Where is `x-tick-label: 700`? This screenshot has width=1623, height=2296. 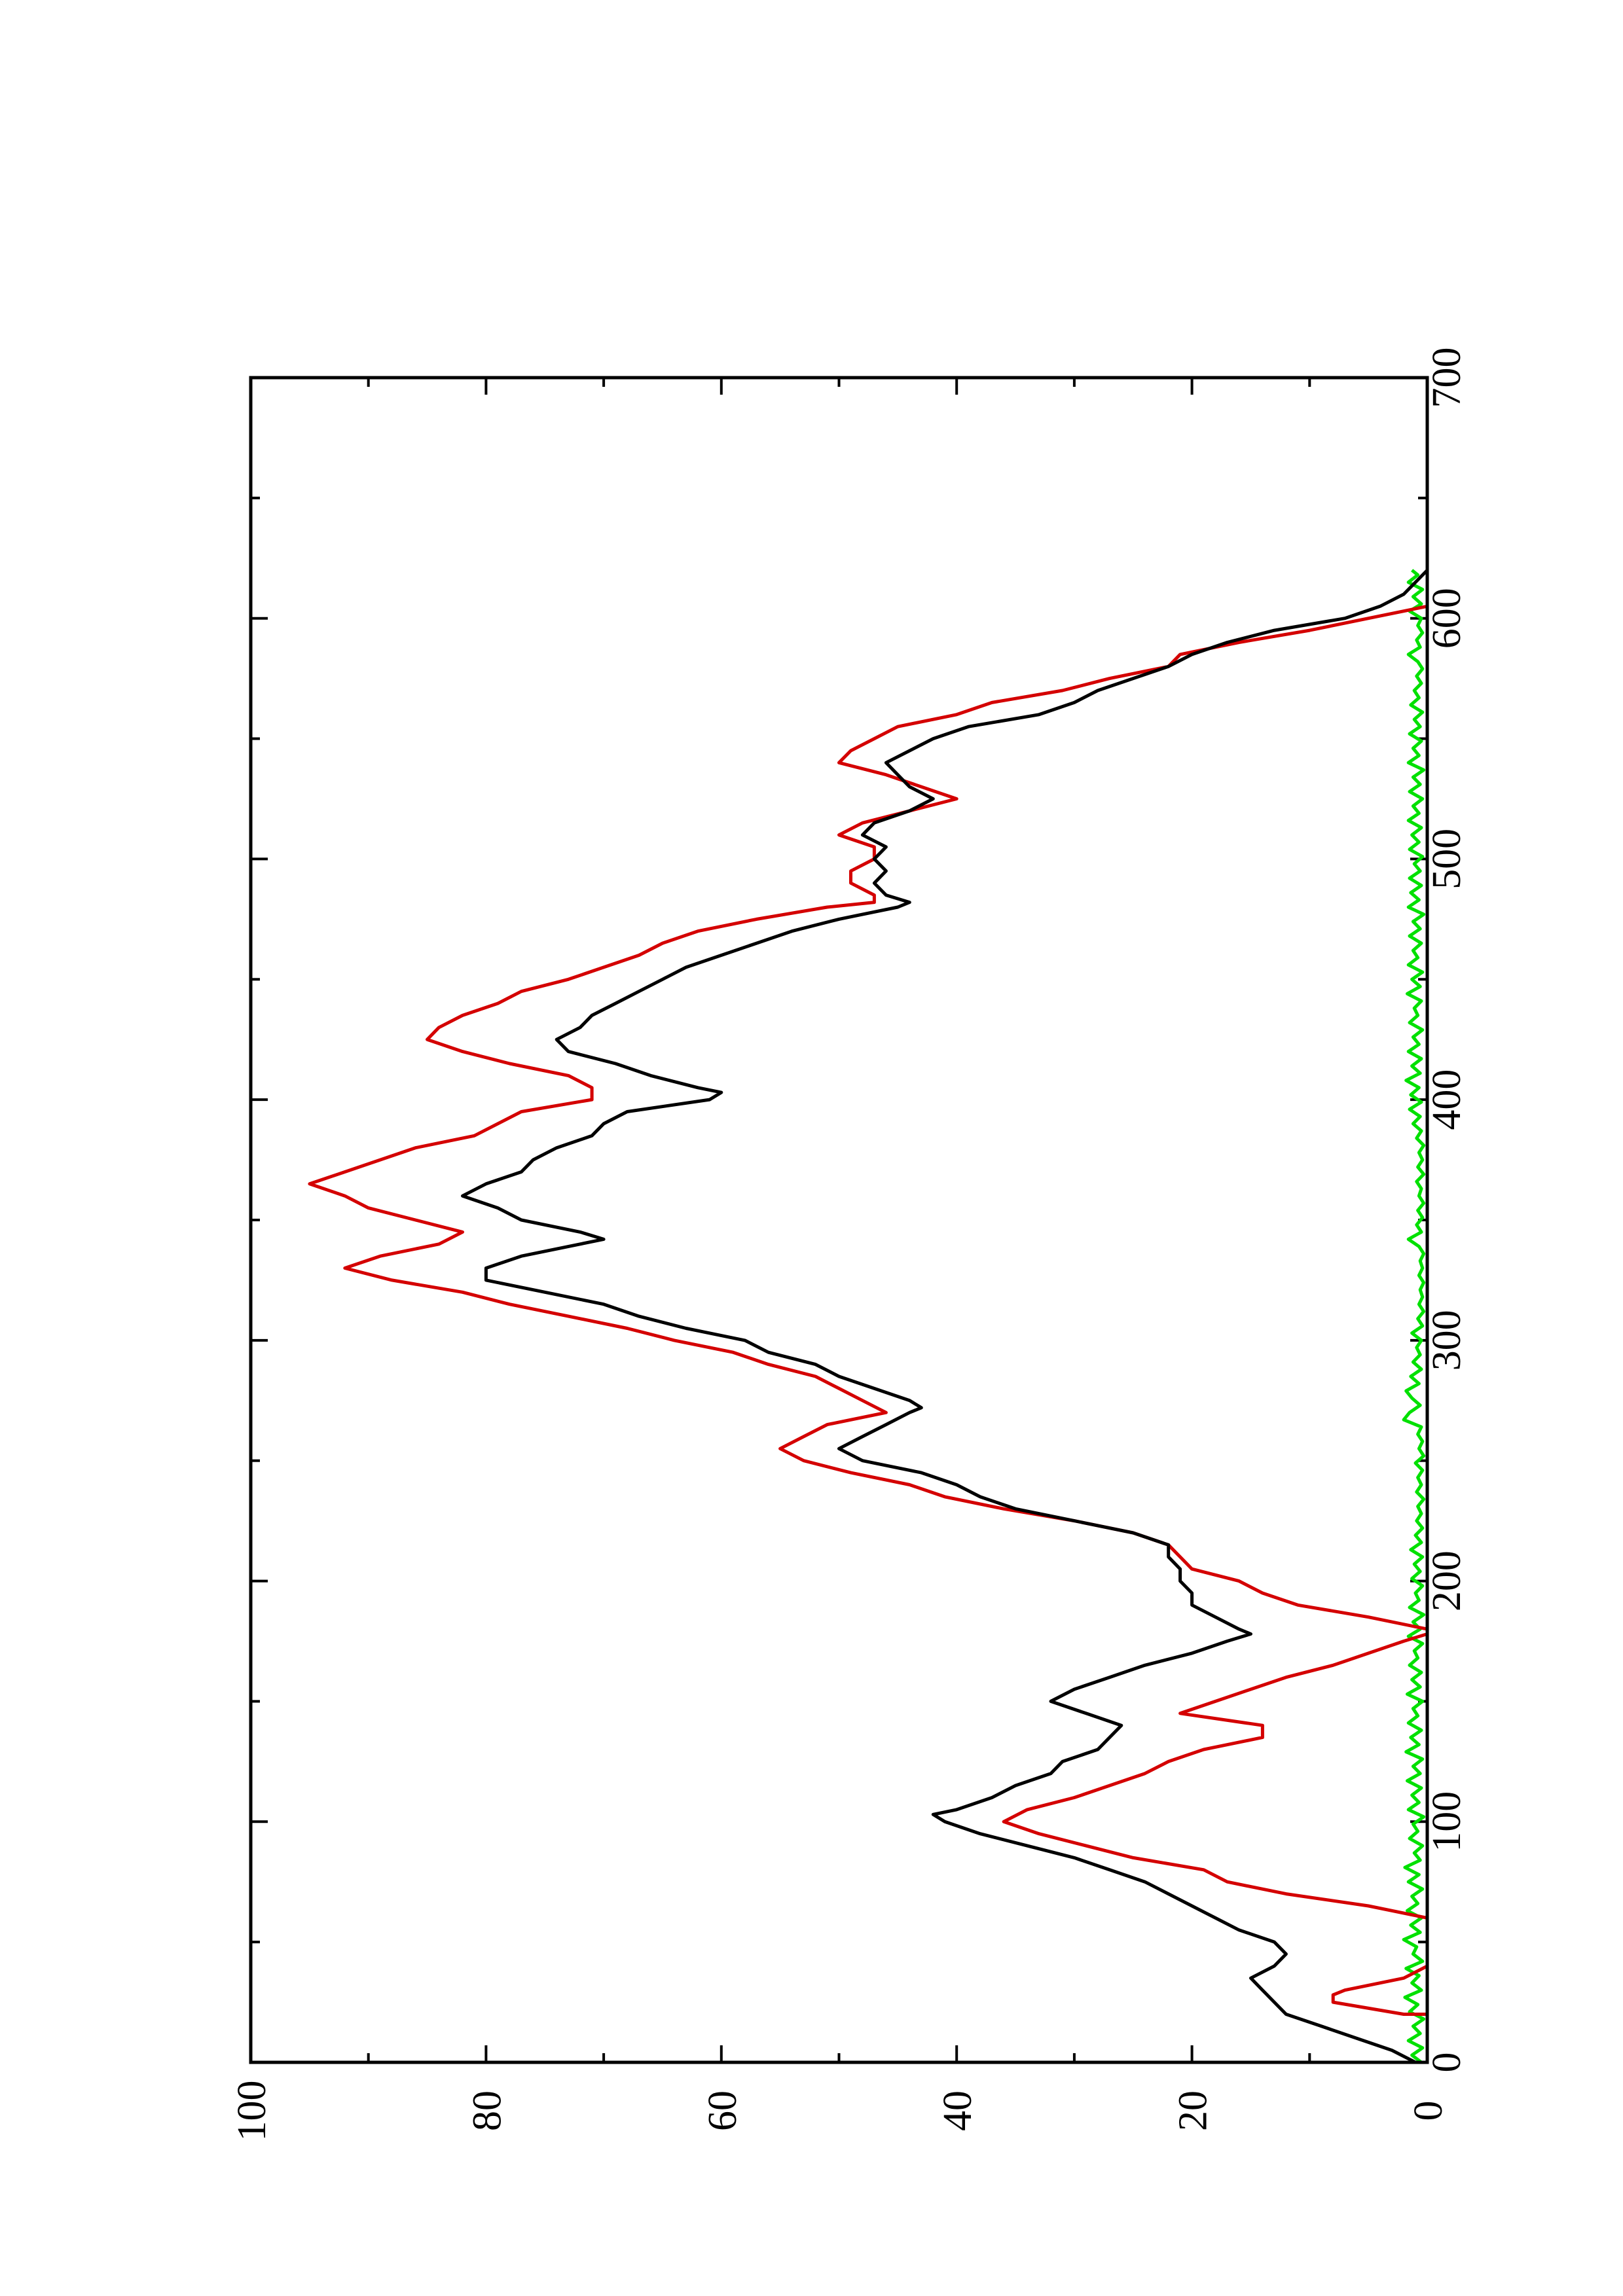 x-tick-label: 700 is located at coordinates (1447, 378).